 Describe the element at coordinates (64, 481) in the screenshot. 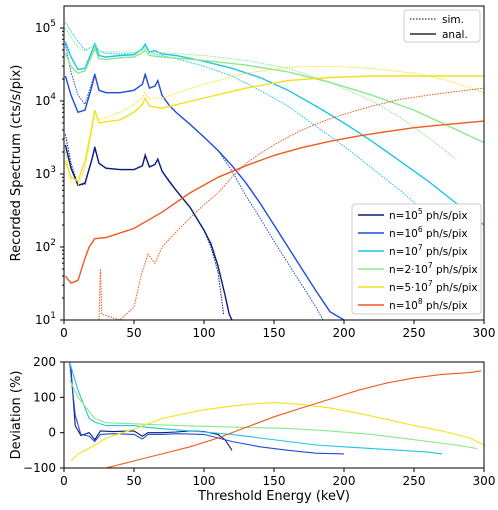

I see `bottom-xtick-label: 0` at that location.